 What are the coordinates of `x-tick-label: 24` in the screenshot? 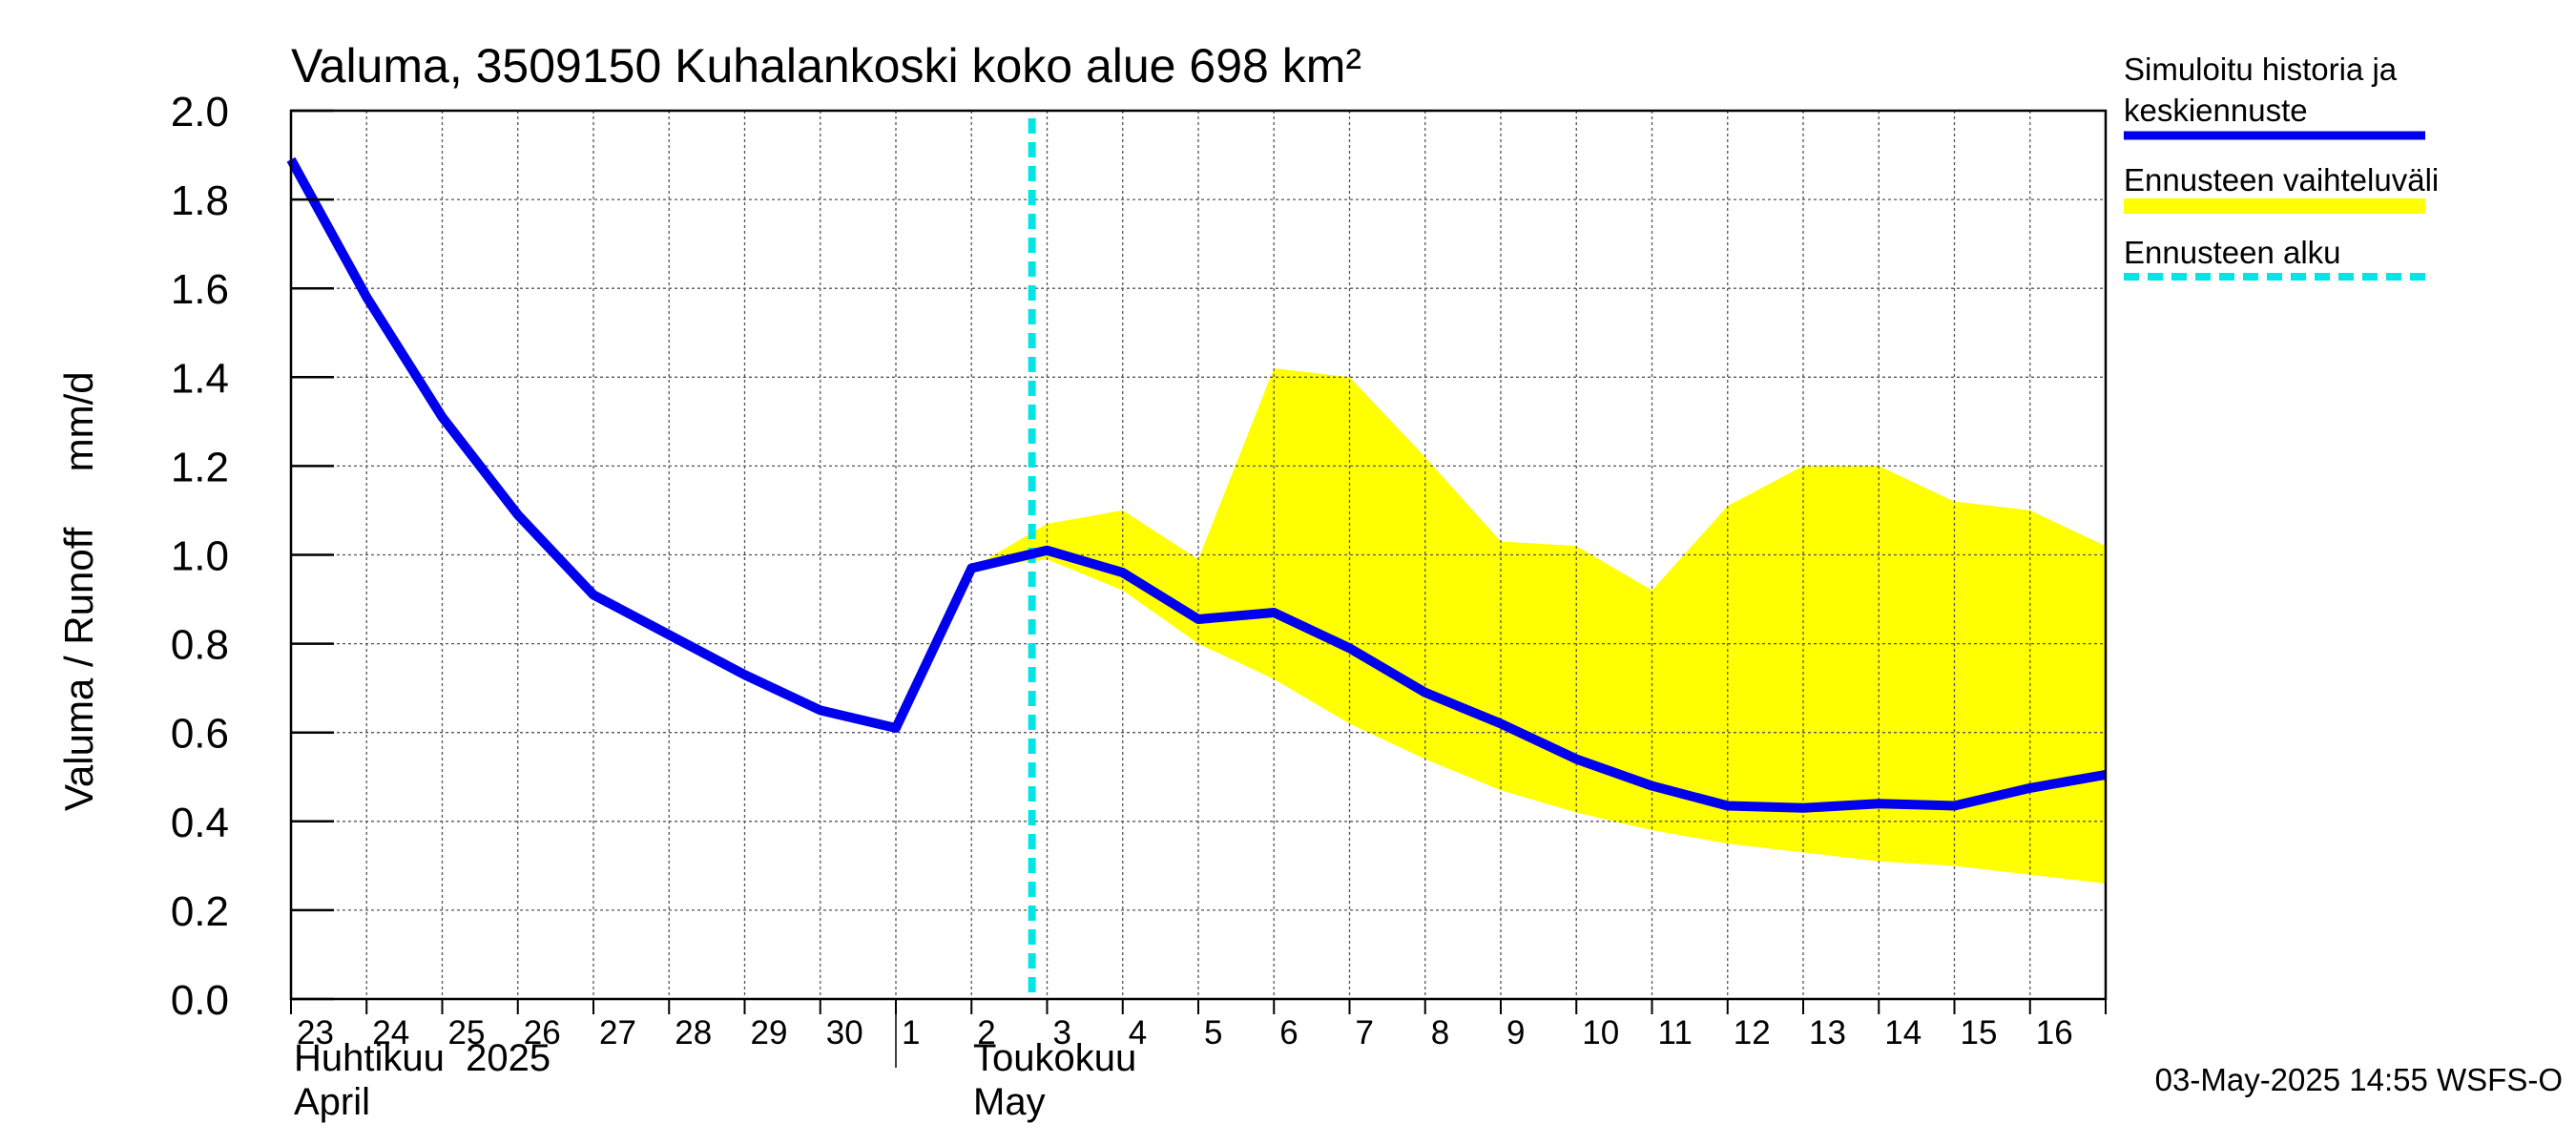 It's located at (390, 1032).